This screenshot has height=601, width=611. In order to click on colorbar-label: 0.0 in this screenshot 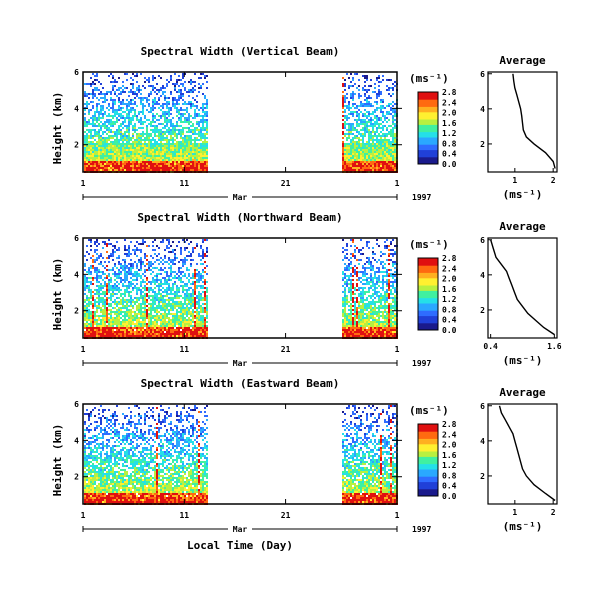, I will do `click(449, 330)`.